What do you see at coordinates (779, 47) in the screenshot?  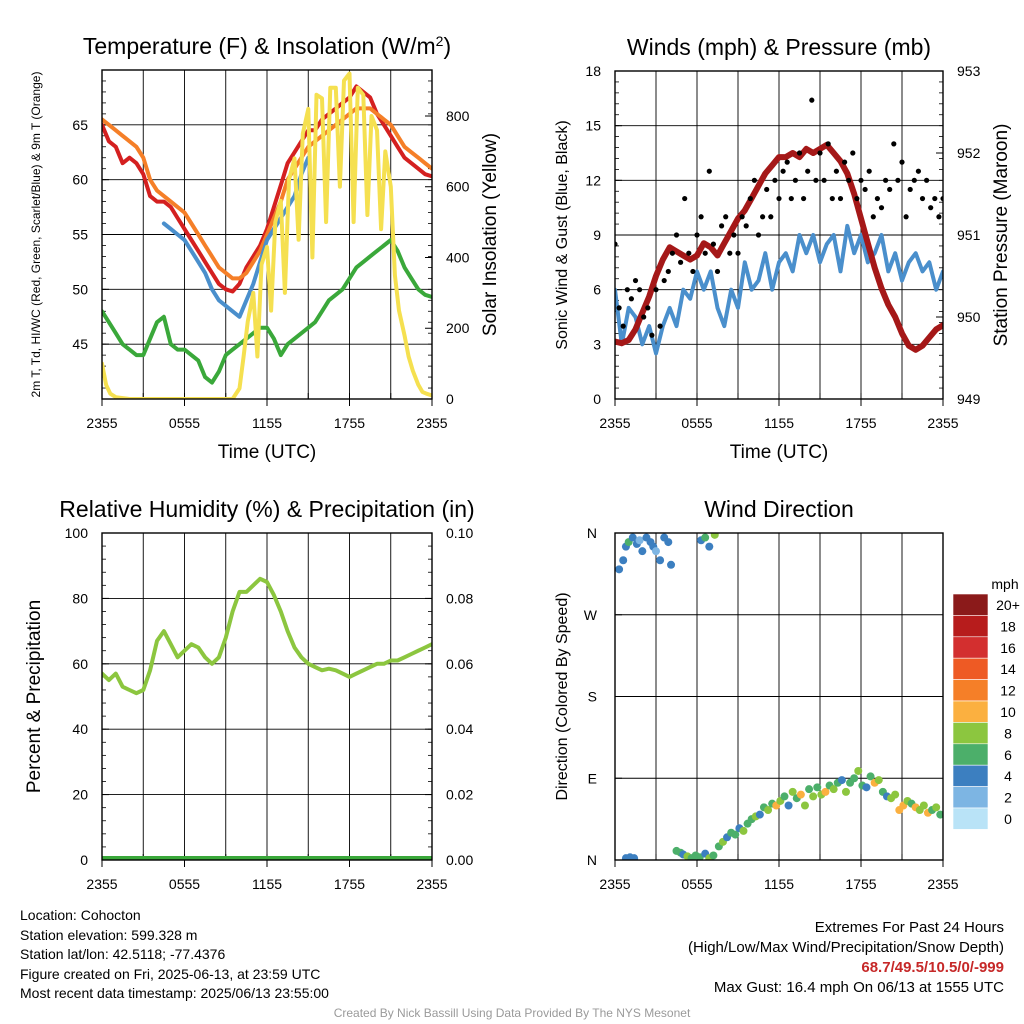 I see `chart-title: Winds (mph) & Pressure (mb)` at bounding box center [779, 47].